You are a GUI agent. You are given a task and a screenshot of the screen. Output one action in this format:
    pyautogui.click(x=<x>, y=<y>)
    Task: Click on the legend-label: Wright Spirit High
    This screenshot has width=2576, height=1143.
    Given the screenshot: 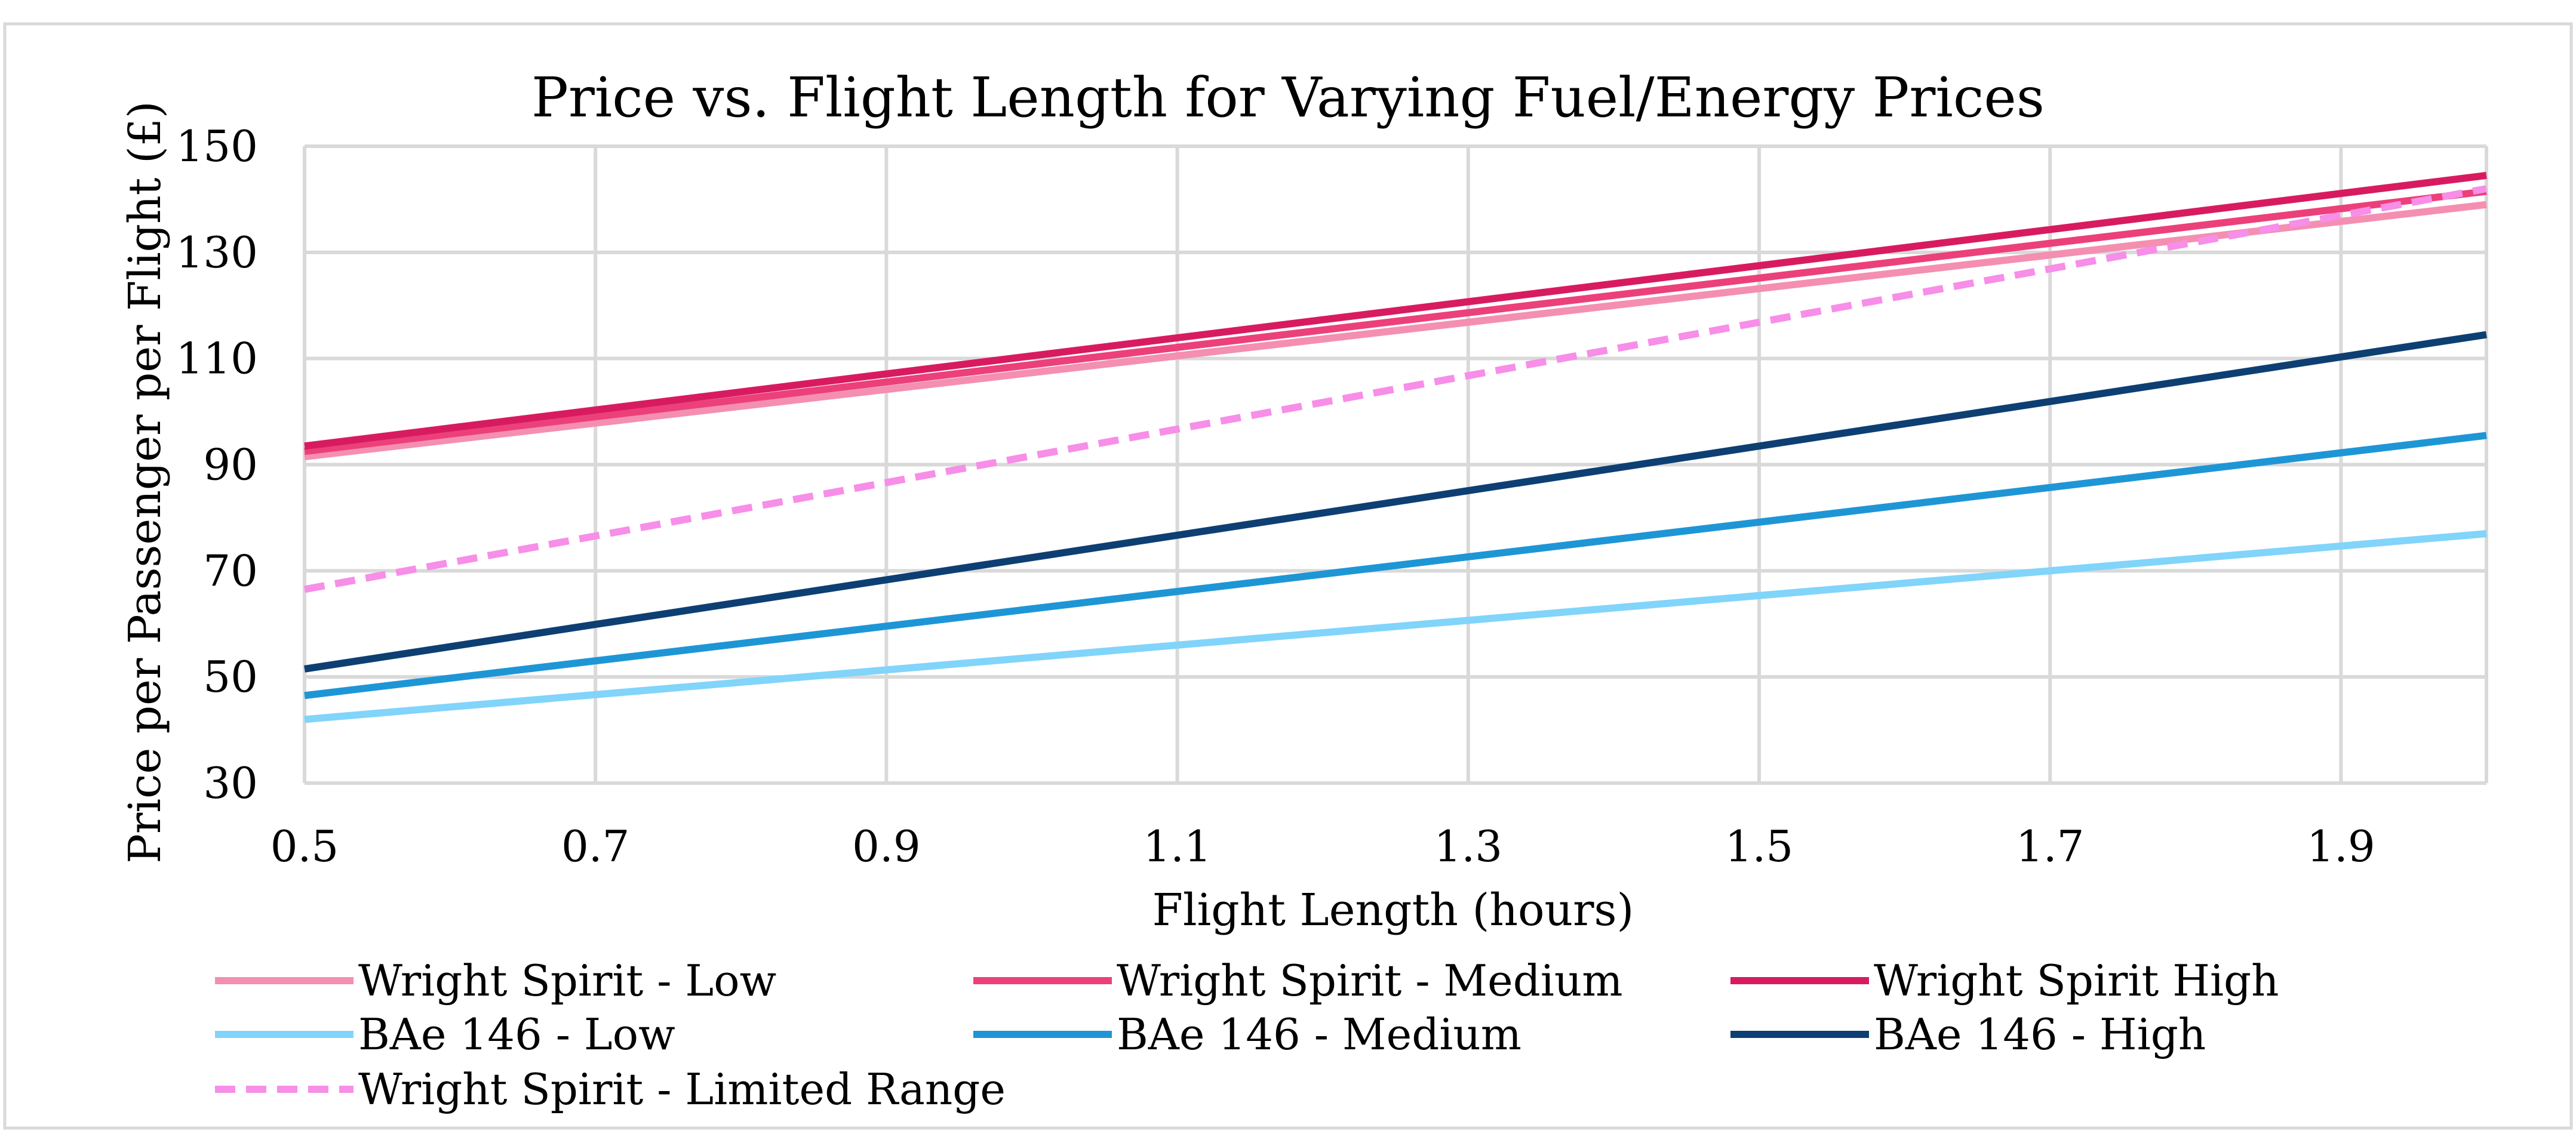 What is the action you would take?
    pyautogui.click(x=2076, y=981)
    